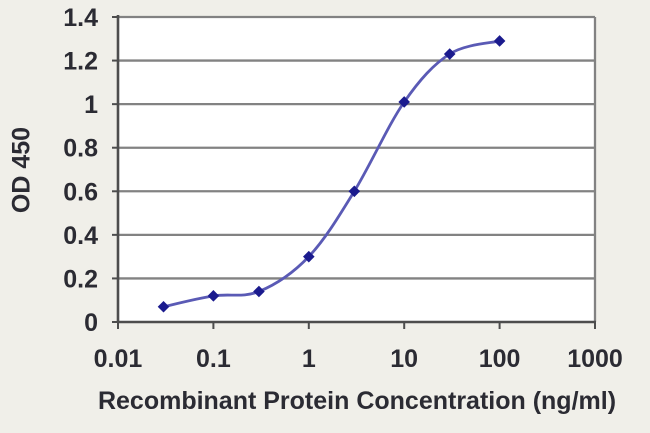  I want to click on x-tick-label-10: 10, so click(404, 359).